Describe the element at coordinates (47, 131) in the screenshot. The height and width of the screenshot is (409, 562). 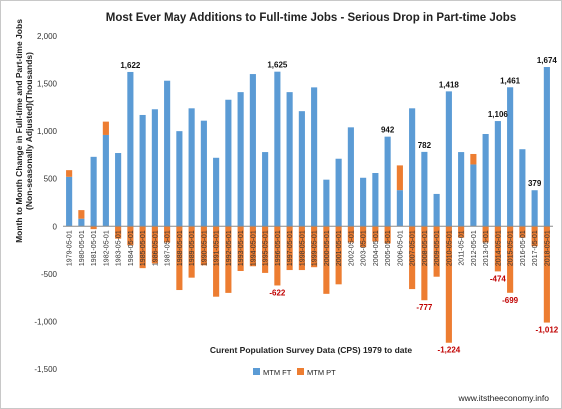
I see `y-tick-label: 1,000` at that location.